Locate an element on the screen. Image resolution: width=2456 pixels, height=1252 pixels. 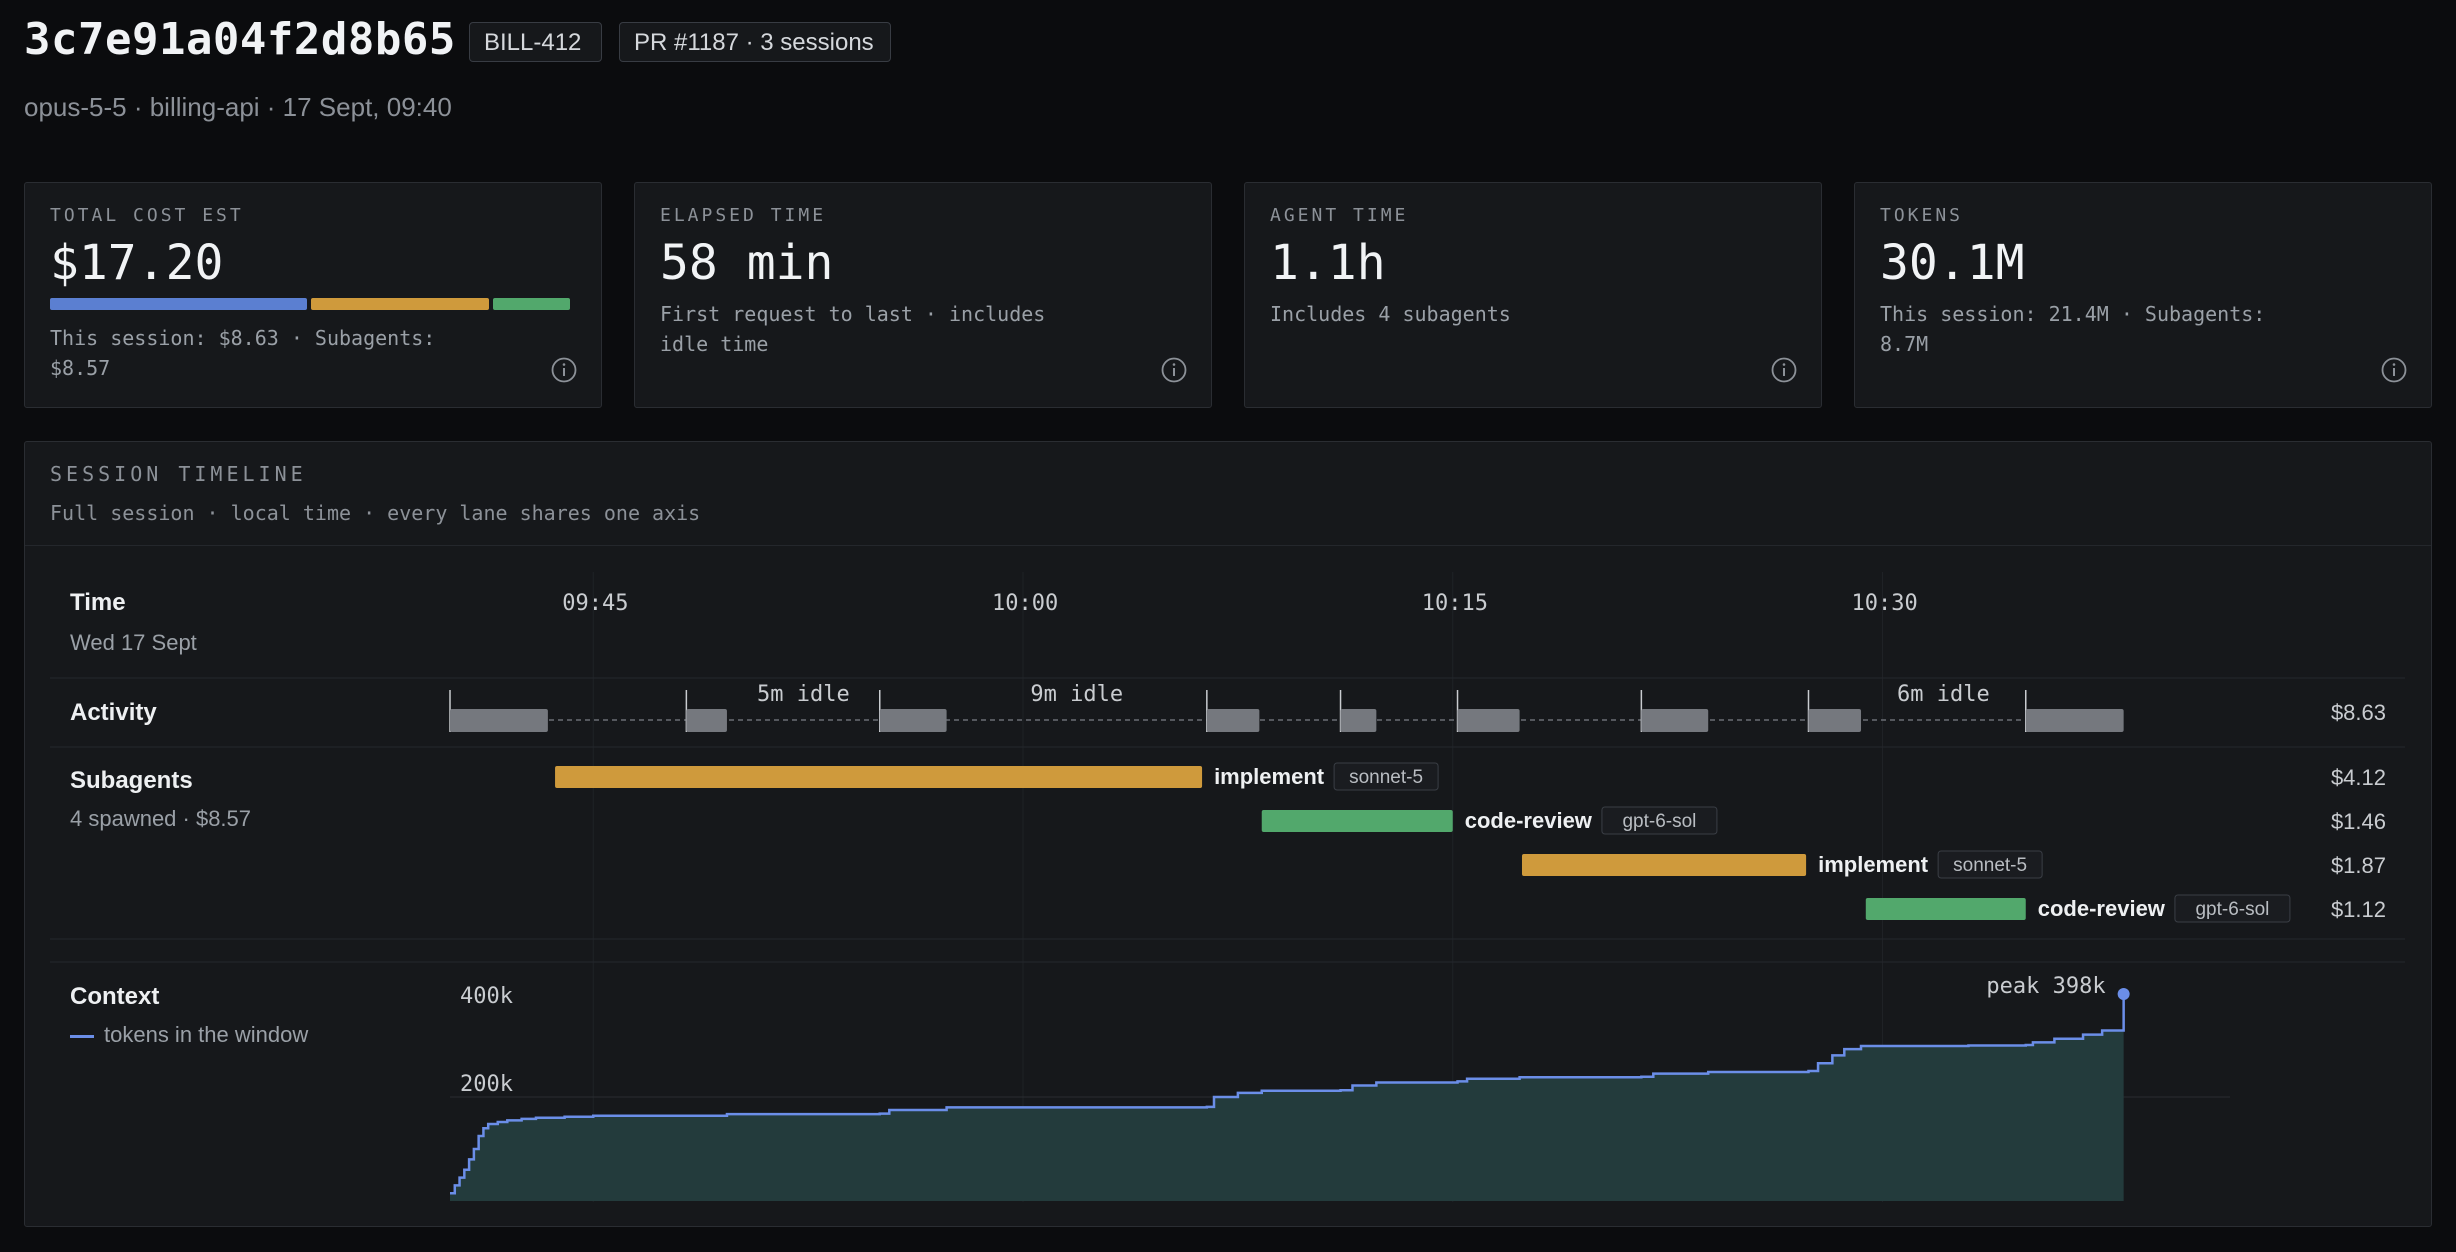
idle-label: 6m idle is located at coordinates (1943, 694).